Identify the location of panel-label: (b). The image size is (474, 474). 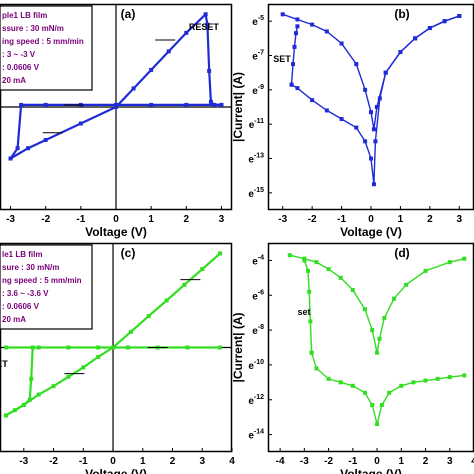
(401, 14).